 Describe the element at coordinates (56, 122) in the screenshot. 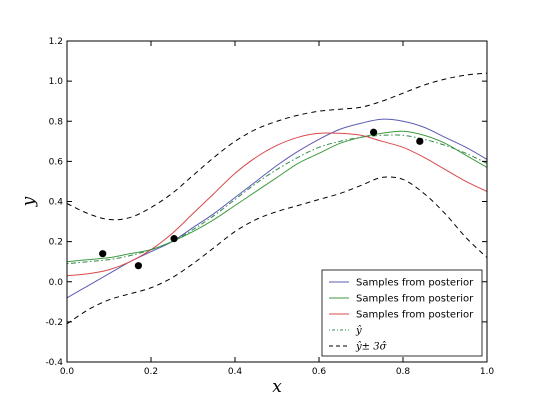

I see `y-tick-label: 0.8` at that location.